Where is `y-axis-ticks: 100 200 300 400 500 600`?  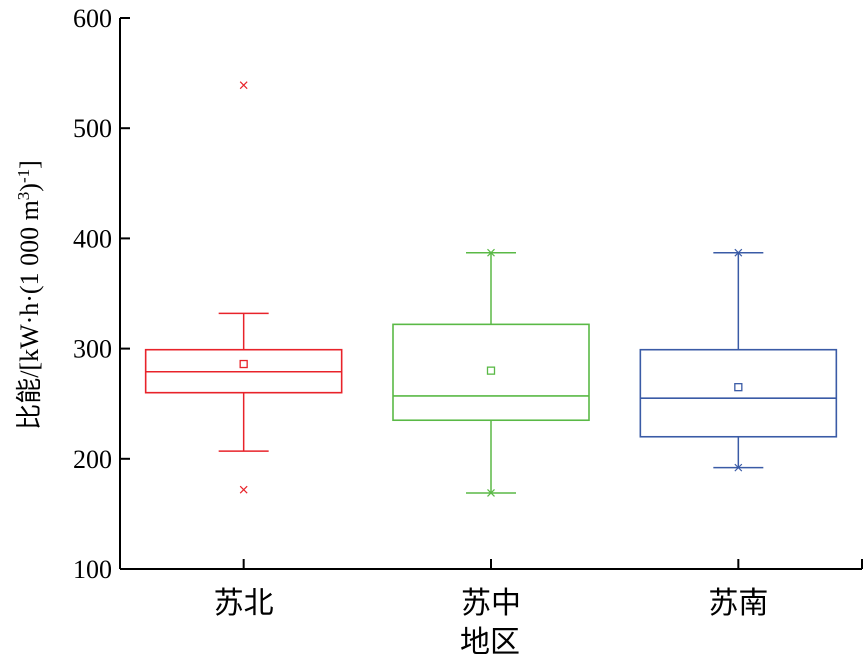 y-axis-ticks: 100 200 300 400 500 600 is located at coordinates (101, 294).